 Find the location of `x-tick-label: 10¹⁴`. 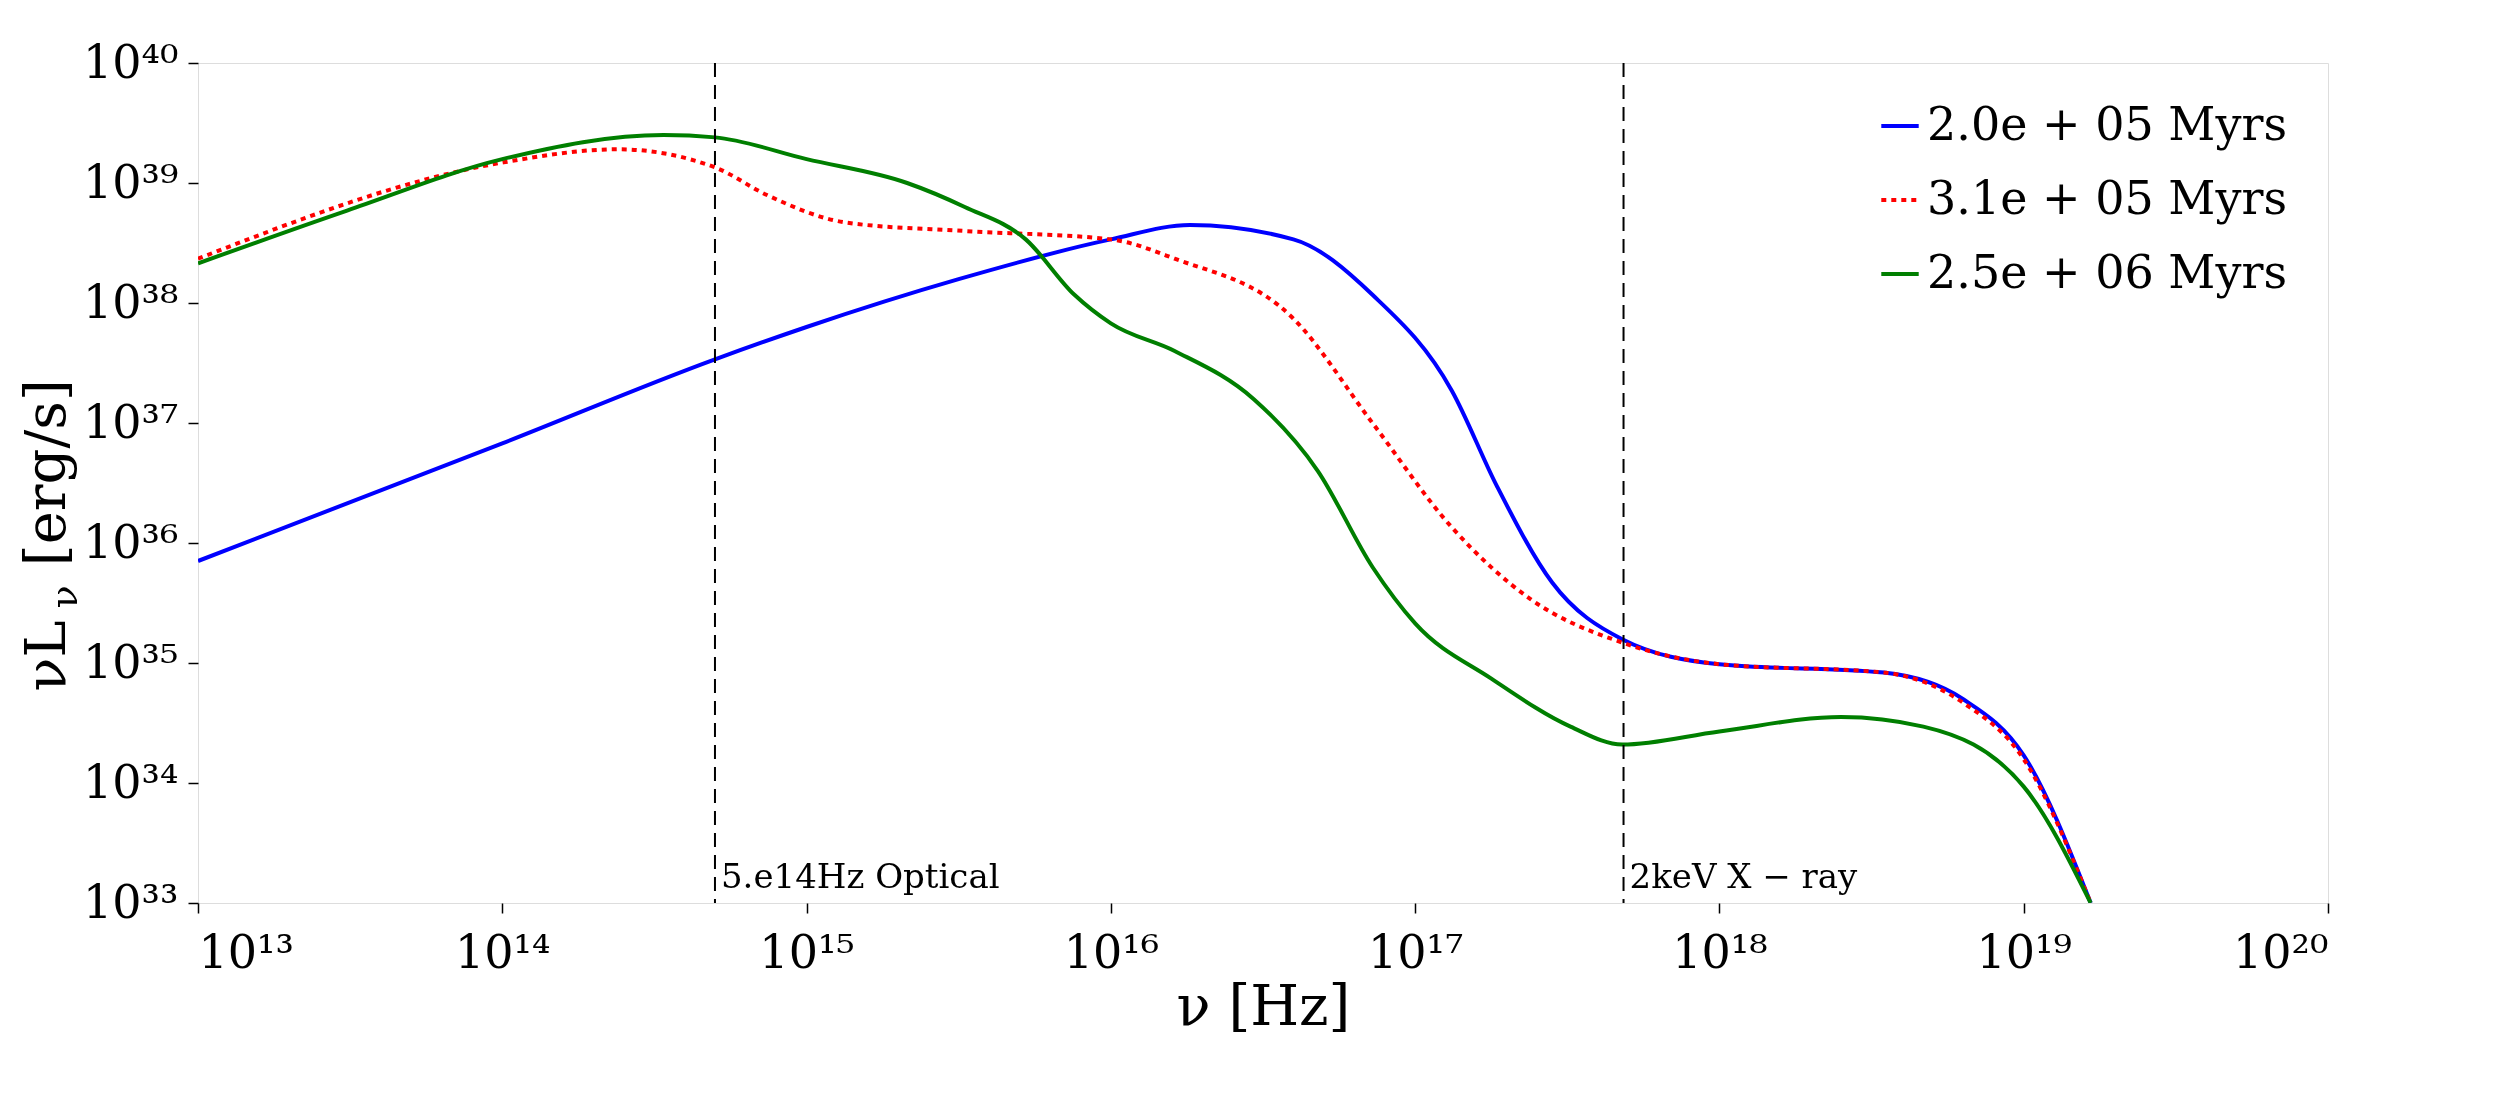

x-tick-label: 10¹⁴ is located at coordinates (503, 951).